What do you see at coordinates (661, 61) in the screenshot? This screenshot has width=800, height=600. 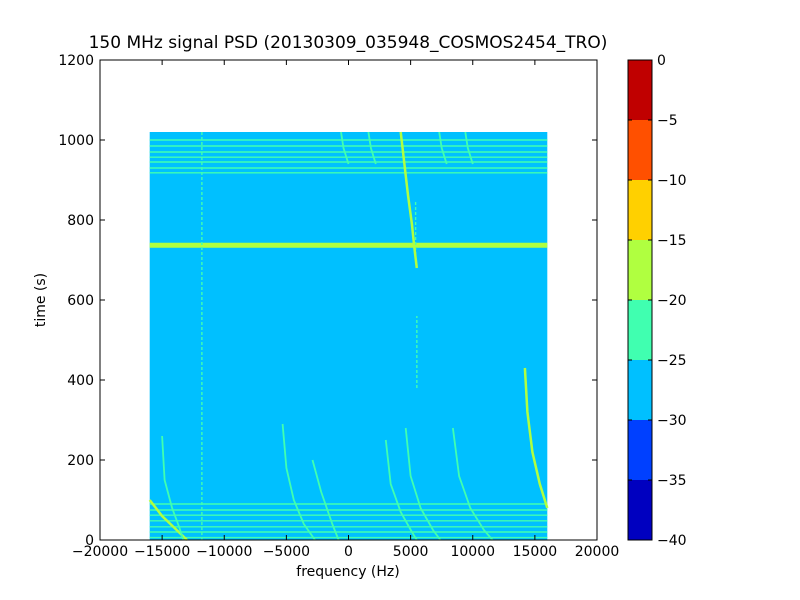 I see `colorbar-tick-label: 0` at bounding box center [661, 61].